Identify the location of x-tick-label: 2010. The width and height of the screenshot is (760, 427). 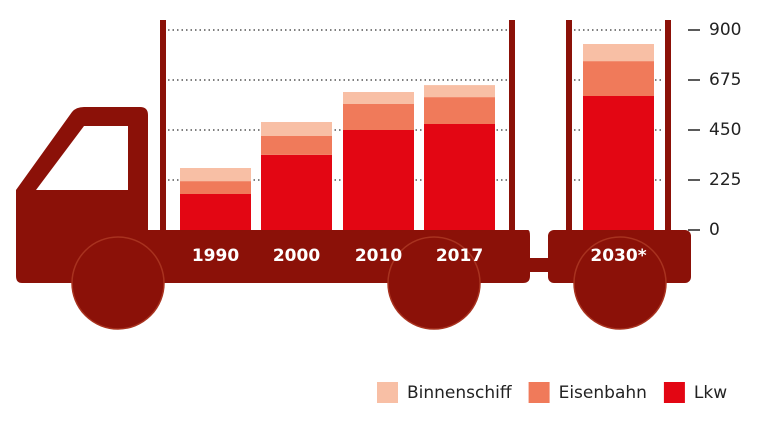
(378, 256).